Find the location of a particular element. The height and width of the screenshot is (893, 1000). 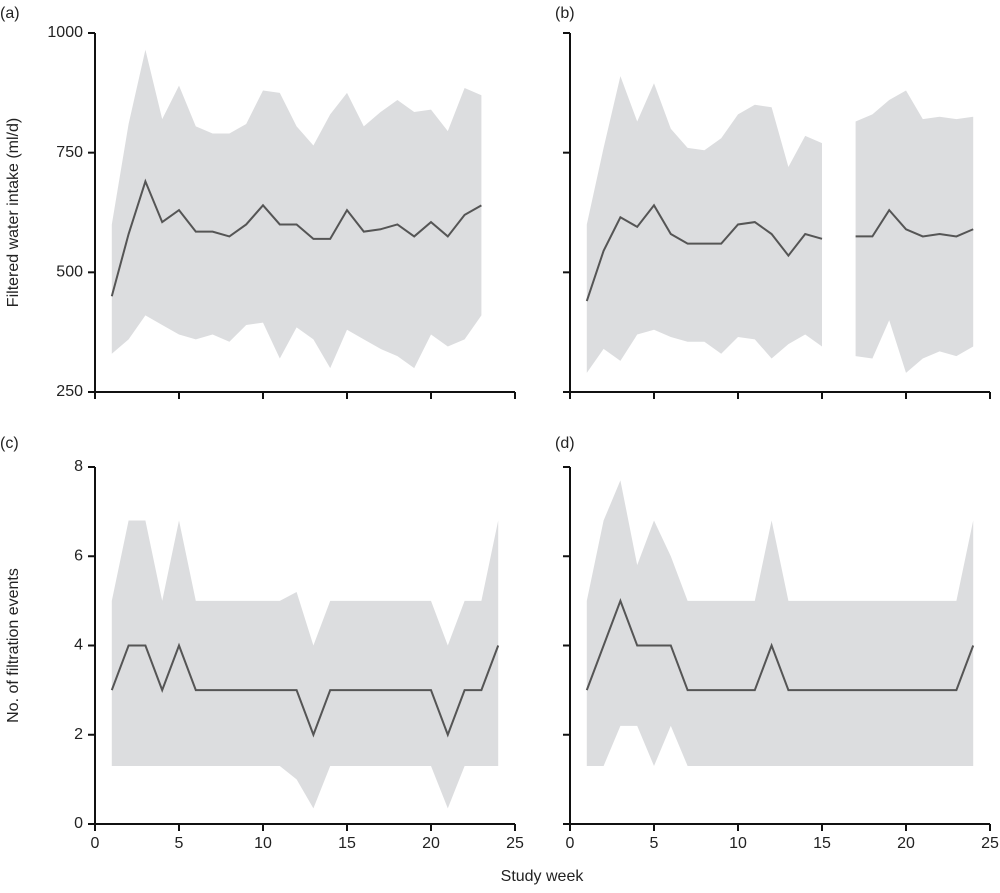

y-tick-label: 2 is located at coordinates (78, 734).